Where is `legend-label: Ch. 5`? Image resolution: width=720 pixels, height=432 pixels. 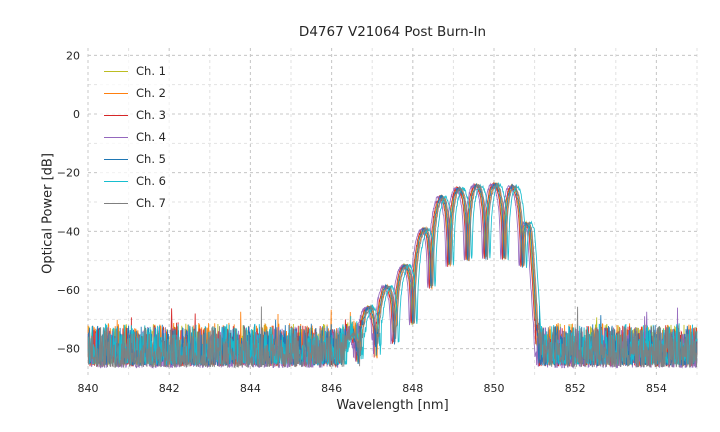
legend-label: Ch. 5 is located at coordinates (151, 159).